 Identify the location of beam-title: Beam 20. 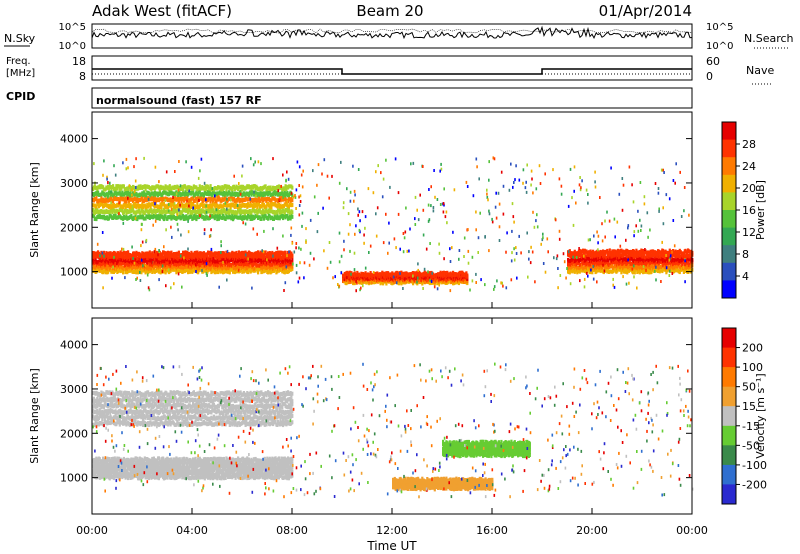
(389, 11).